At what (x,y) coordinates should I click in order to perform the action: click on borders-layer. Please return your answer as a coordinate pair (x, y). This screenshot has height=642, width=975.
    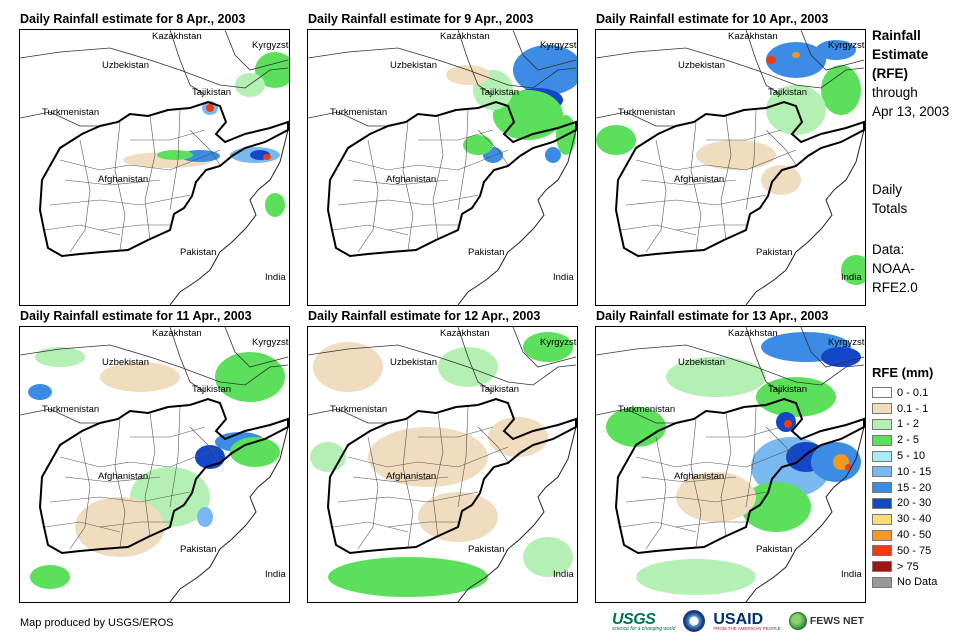
    Looking at the image, I should click on (730, 464).